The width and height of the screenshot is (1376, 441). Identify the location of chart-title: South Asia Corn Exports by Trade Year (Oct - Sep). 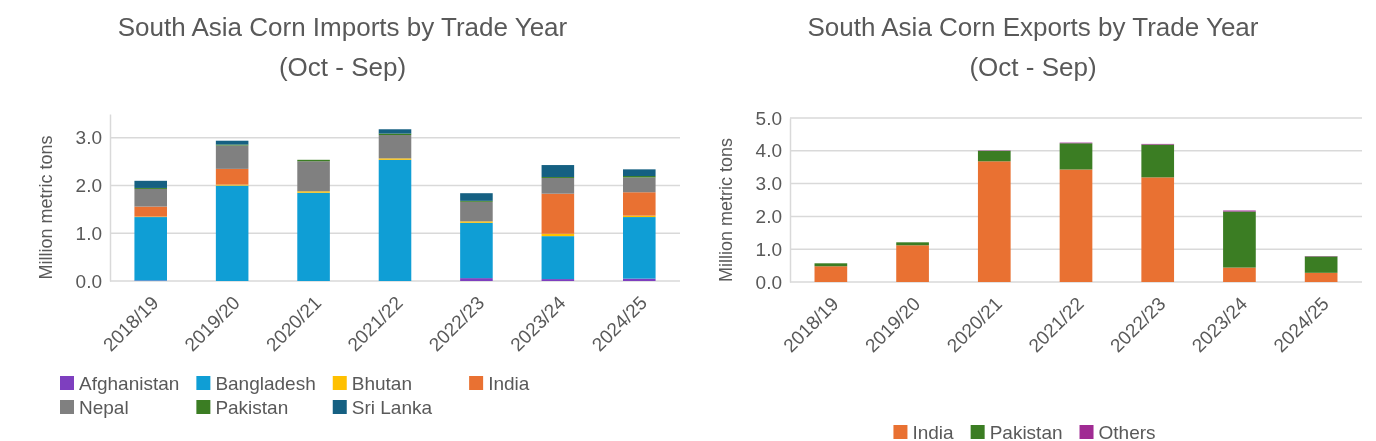
(1033, 47).